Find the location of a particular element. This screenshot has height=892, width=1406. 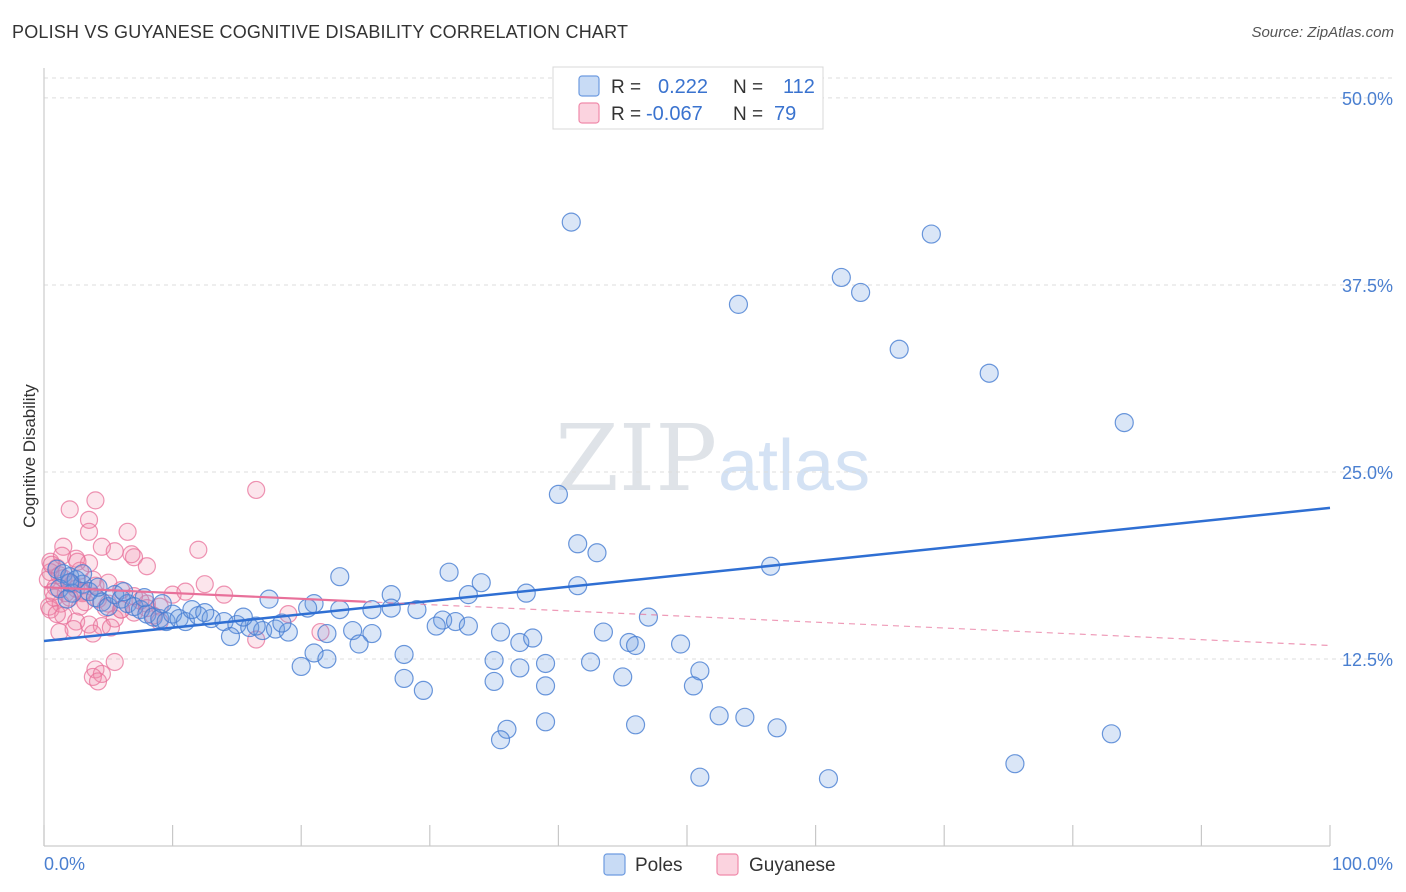

y-tick-label-2: 37.5% is located at coordinates (1367, 286).